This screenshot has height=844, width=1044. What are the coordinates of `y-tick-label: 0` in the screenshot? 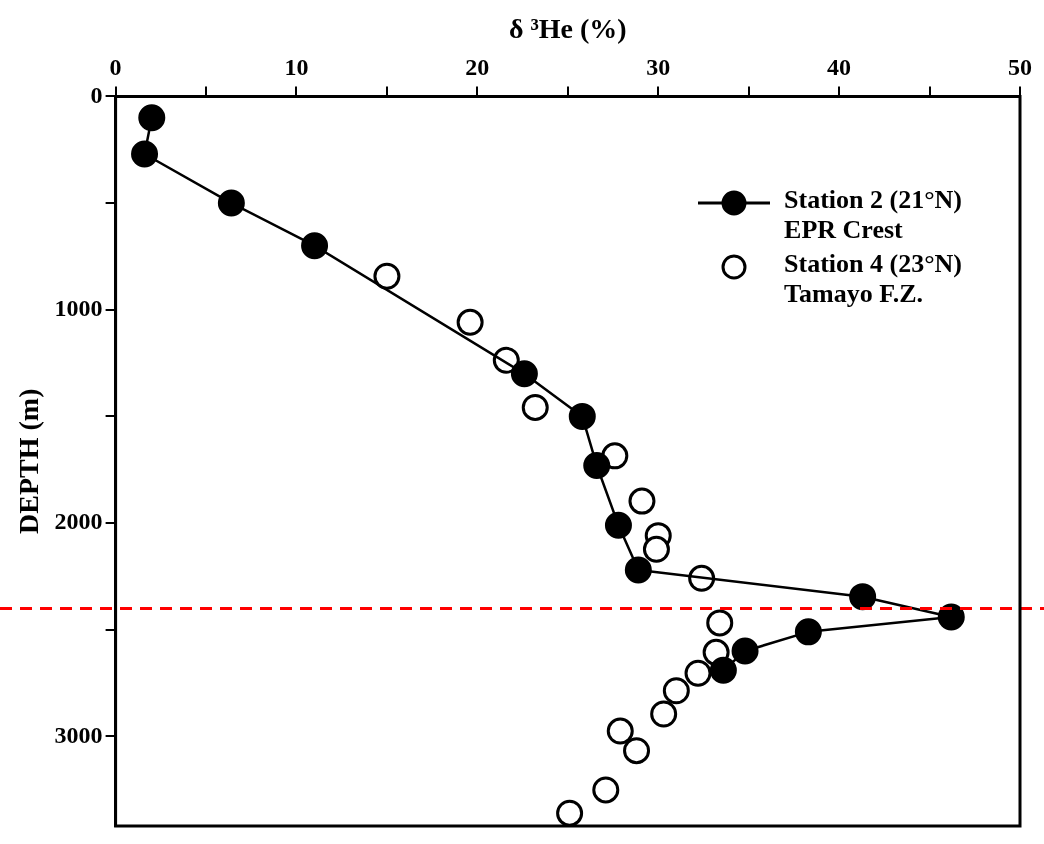 It's located at (96, 94).